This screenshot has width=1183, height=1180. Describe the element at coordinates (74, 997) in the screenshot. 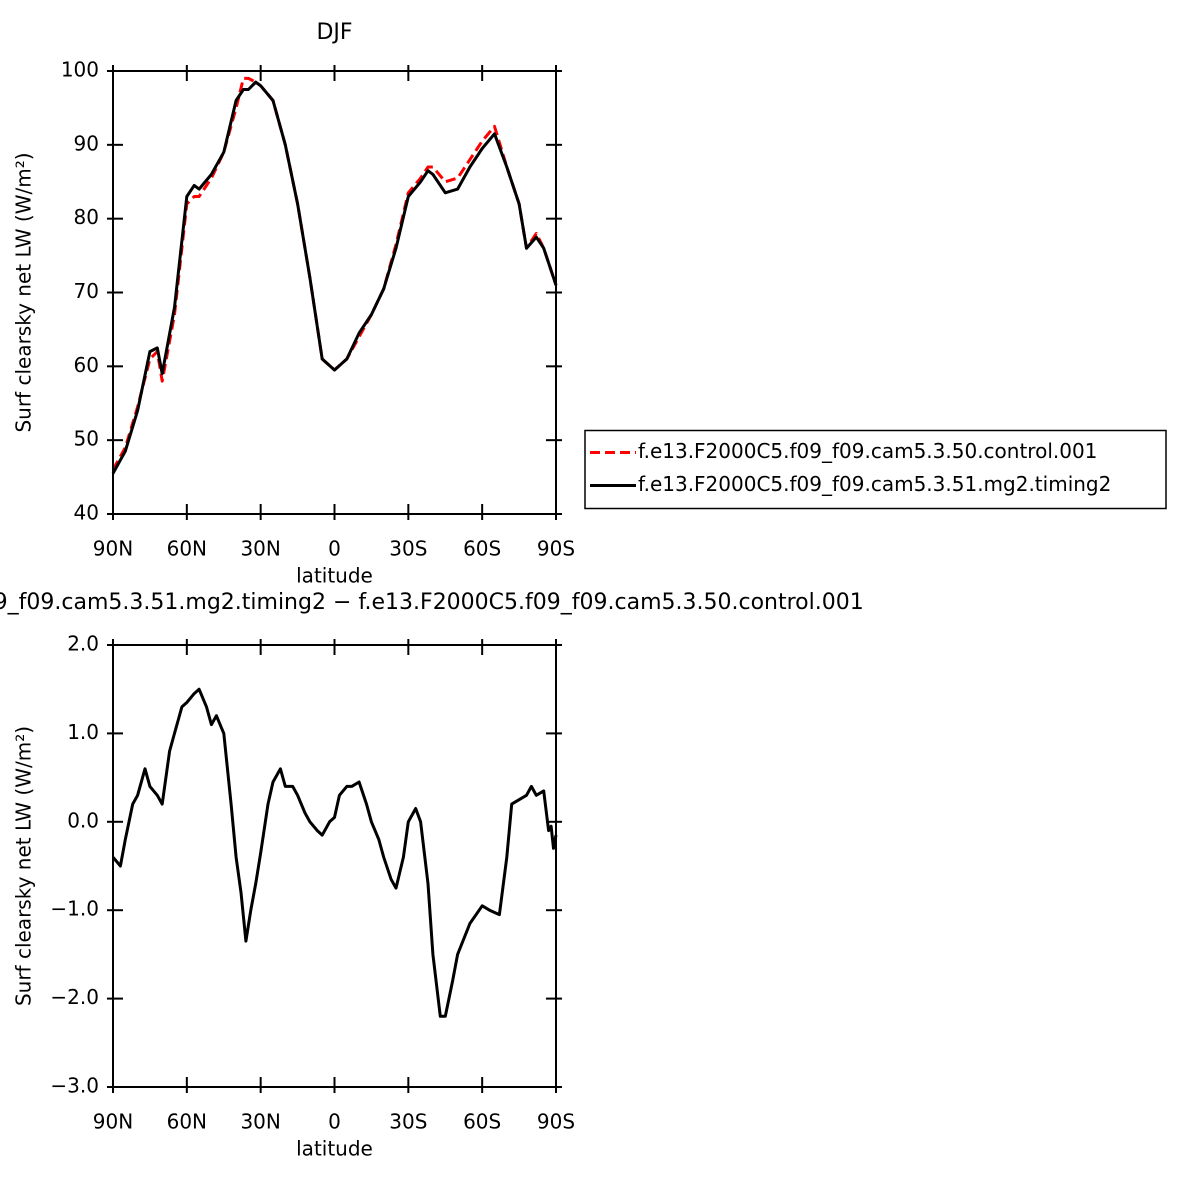

I see `y-tick-label: −2.0` at that location.